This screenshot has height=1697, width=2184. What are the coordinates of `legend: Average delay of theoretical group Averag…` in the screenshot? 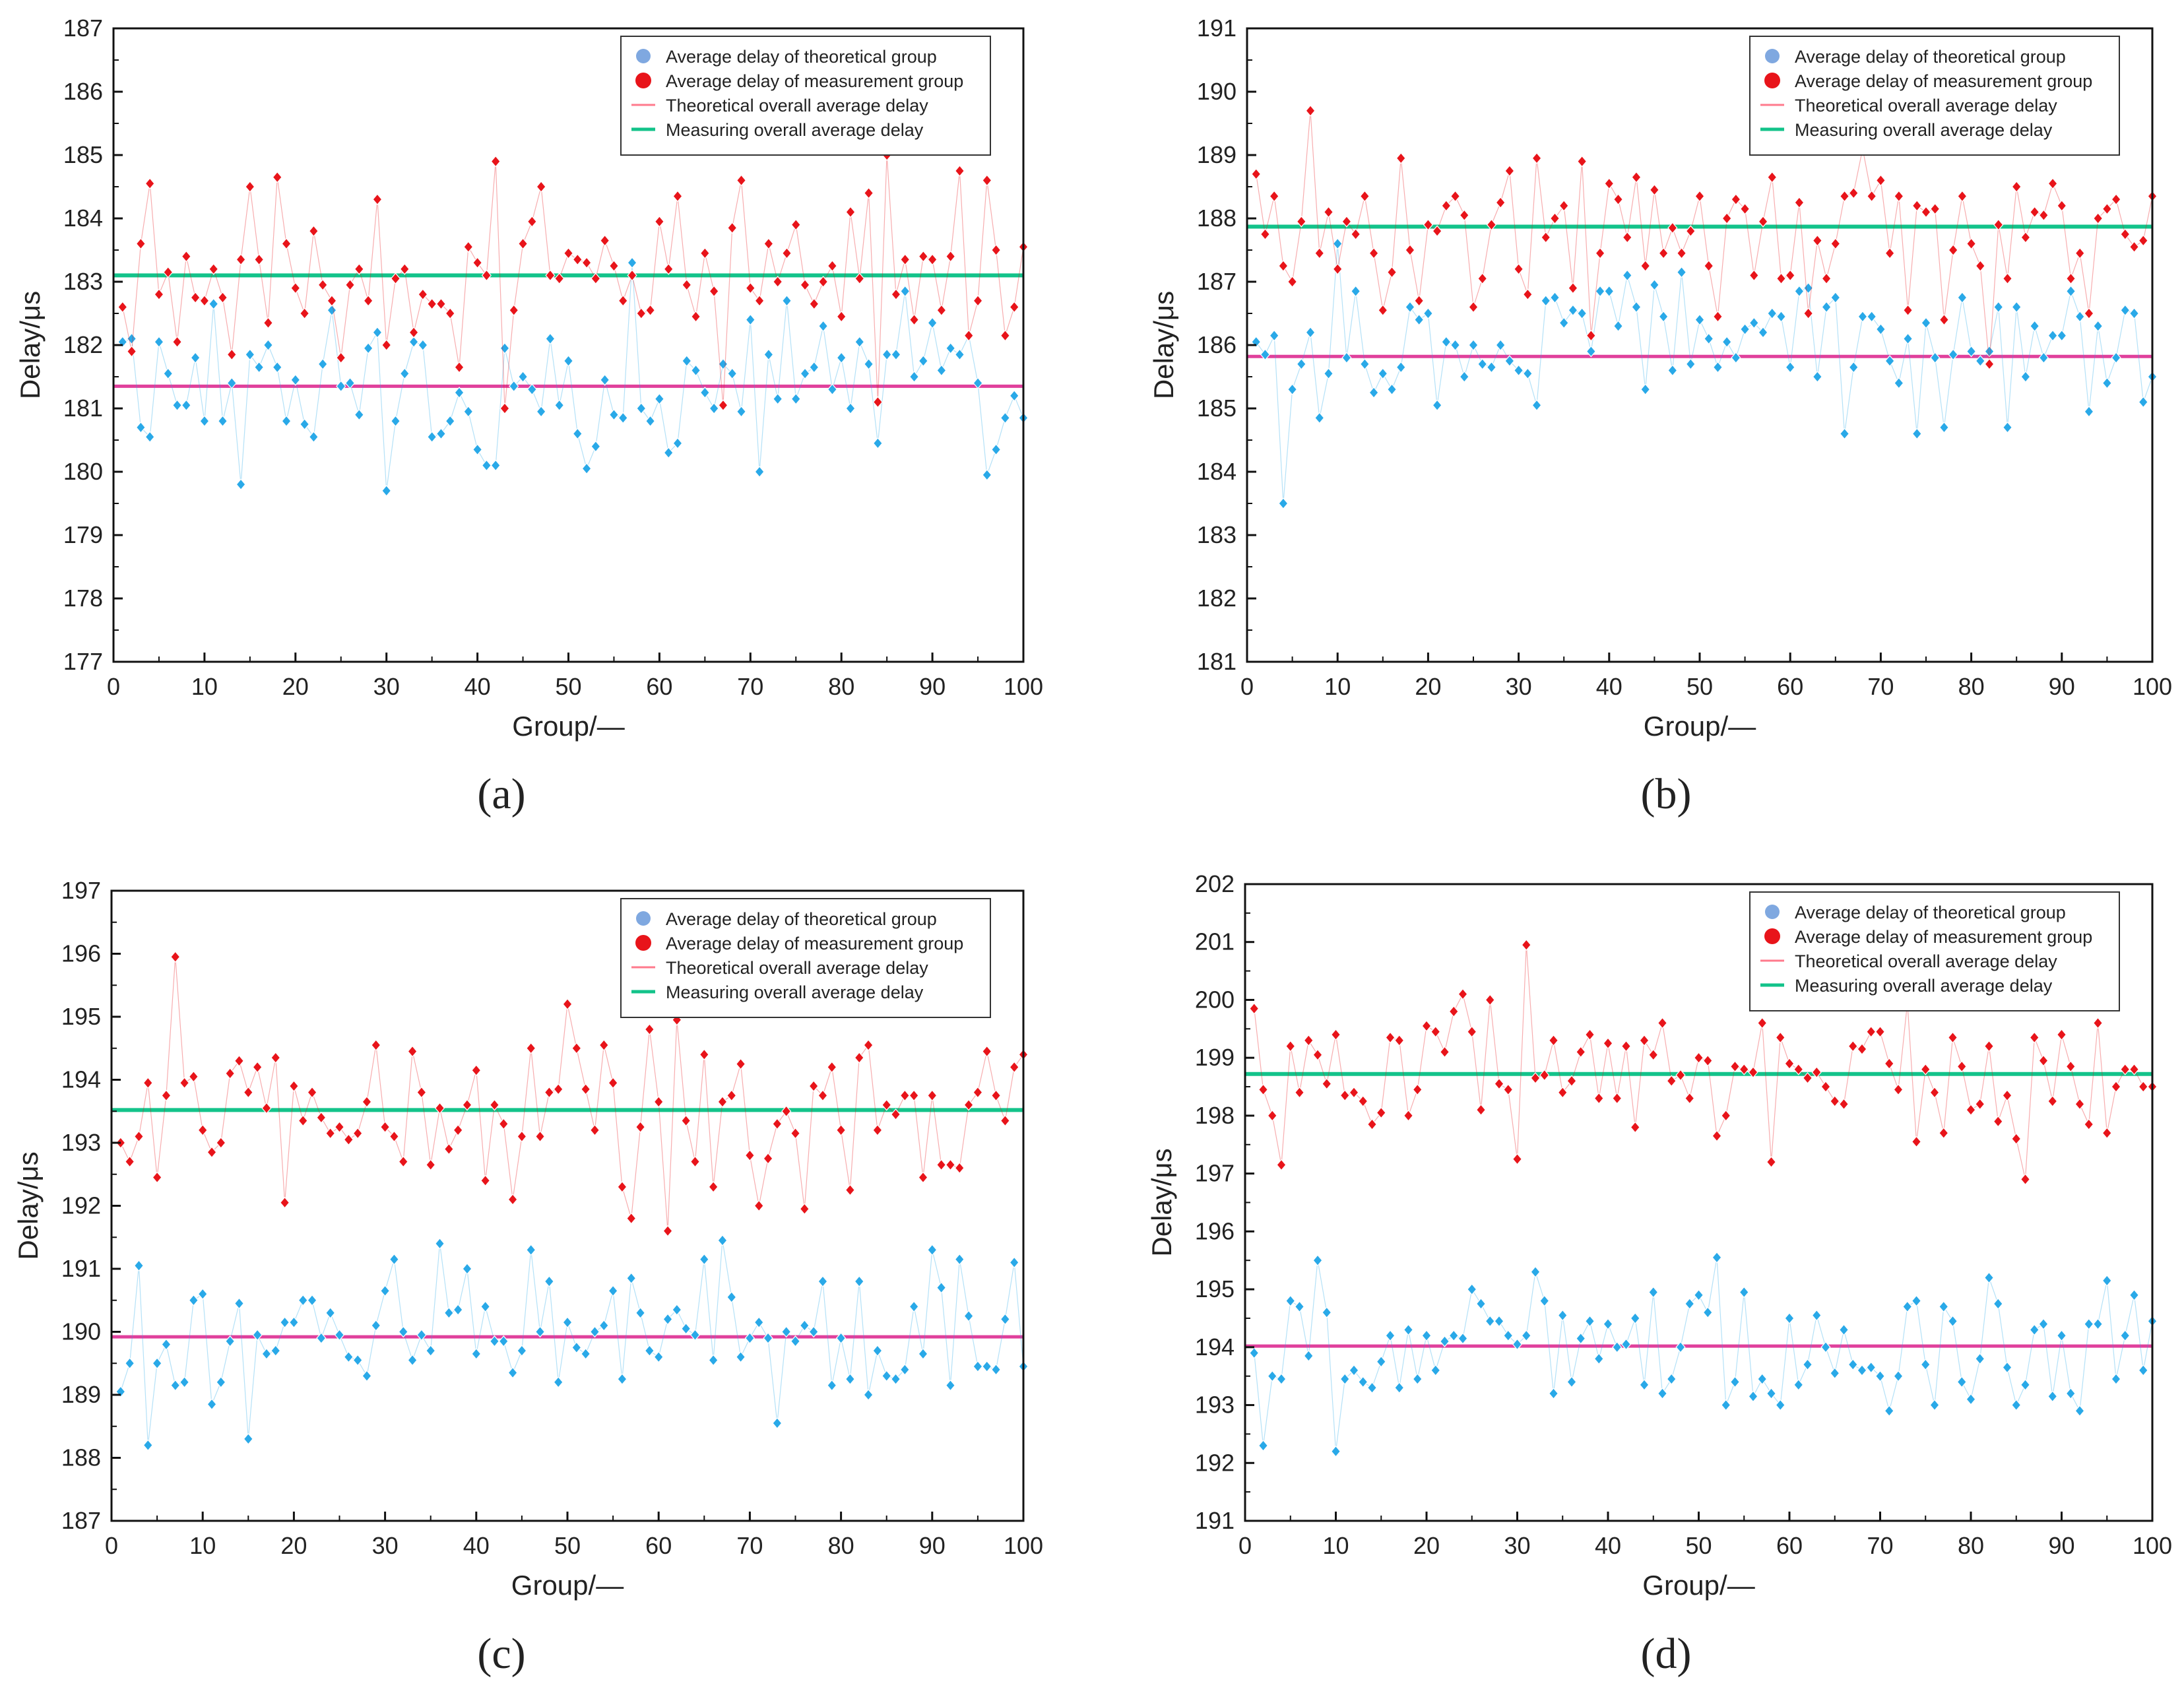 It's located at (1934, 96).